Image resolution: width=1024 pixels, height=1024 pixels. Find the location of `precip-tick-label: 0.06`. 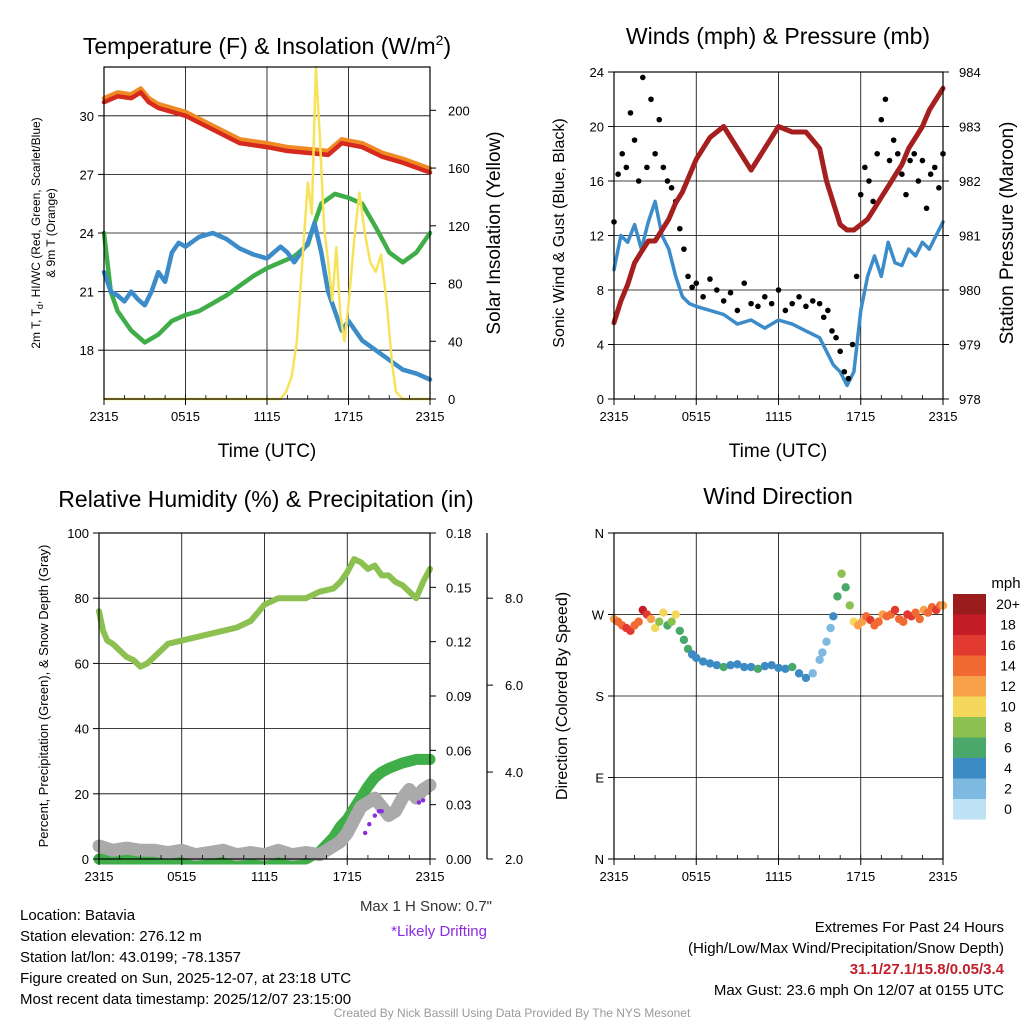

precip-tick-label: 0.06 is located at coordinates (458, 750).